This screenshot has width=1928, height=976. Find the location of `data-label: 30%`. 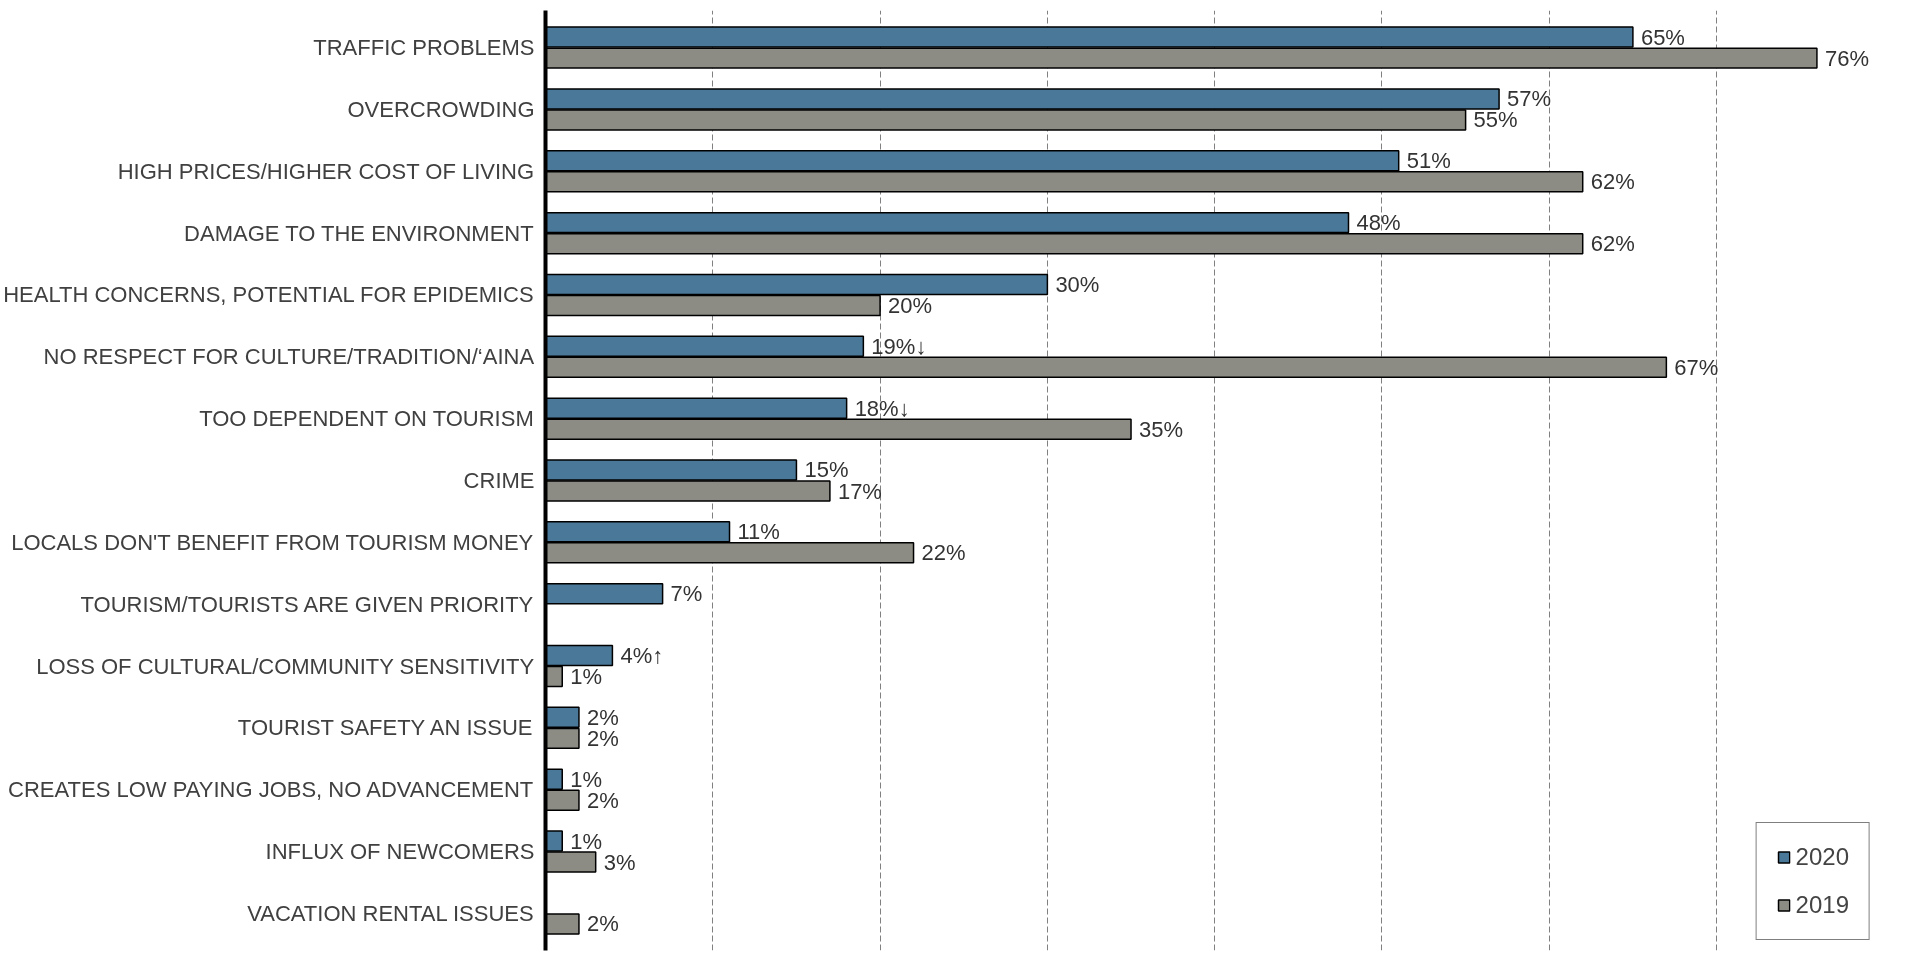

data-label: 30% is located at coordinates (1077, 284).